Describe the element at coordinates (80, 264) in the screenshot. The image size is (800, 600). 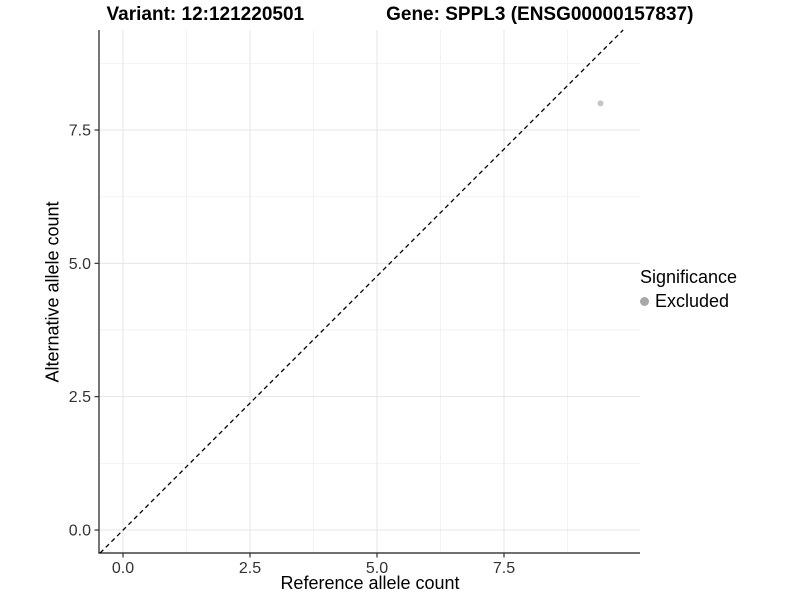
I see `y-tick-label: 5.0` at that location.